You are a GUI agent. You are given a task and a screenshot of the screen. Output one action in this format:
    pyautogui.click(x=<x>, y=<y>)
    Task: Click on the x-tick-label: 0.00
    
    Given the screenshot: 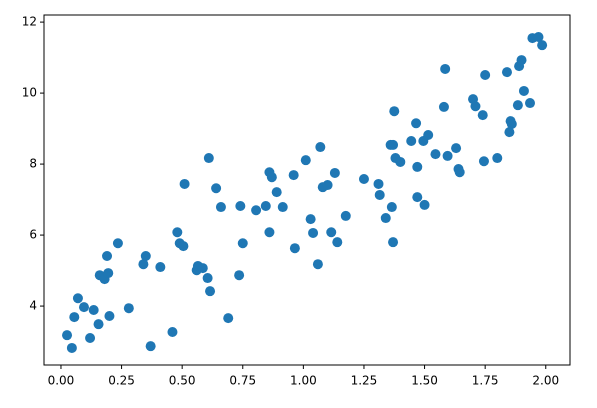 What is the action you would take?
    pyautogui.click(x=61, y=381)
    